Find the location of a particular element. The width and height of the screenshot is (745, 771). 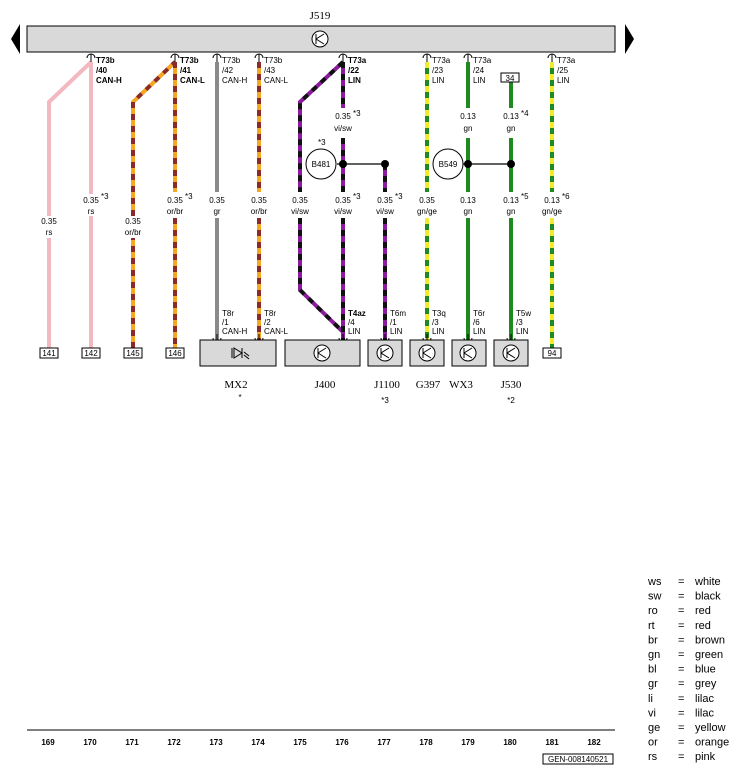

ref-box-label: 145 is located at coordinates (133, 353).